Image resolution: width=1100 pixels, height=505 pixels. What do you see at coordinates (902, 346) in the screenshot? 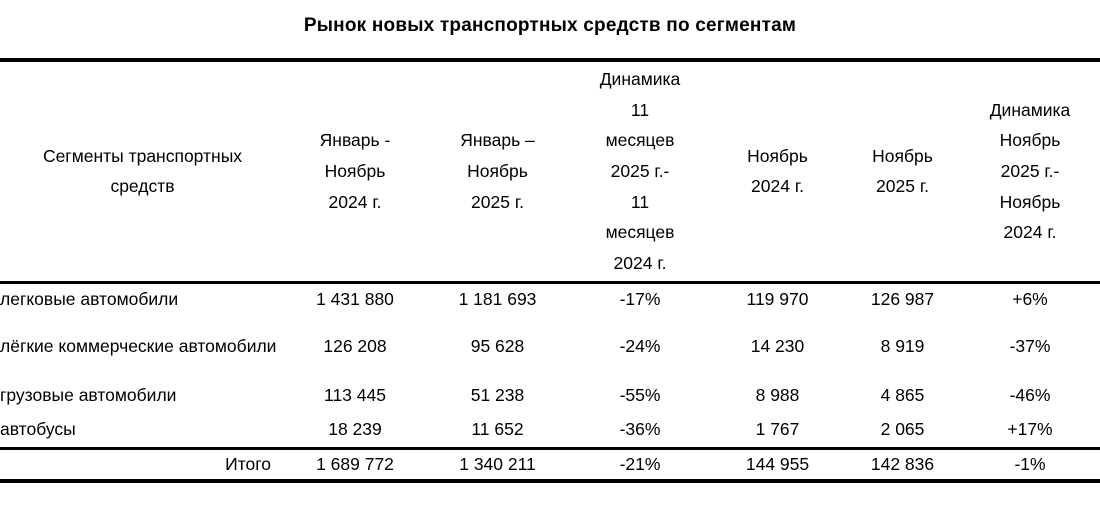
I see `value-cell: 8 919` at bounding box center [902, 346].